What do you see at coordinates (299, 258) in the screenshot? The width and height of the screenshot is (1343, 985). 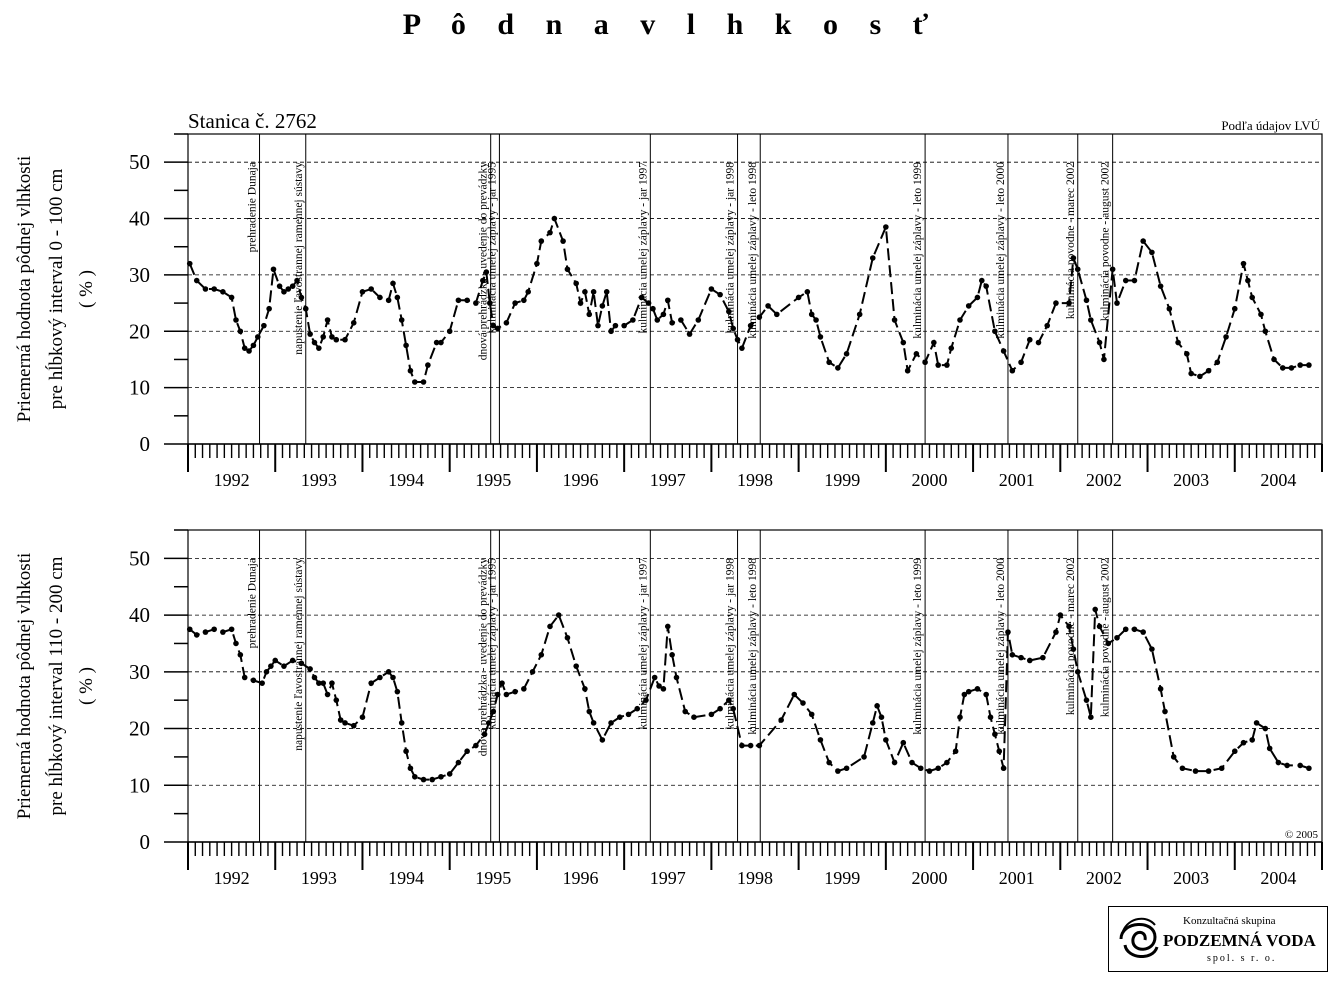 I see `chart1-event-label: napustenie ľavostrannej ramennej sústavy` at bounding box center [299, 258].